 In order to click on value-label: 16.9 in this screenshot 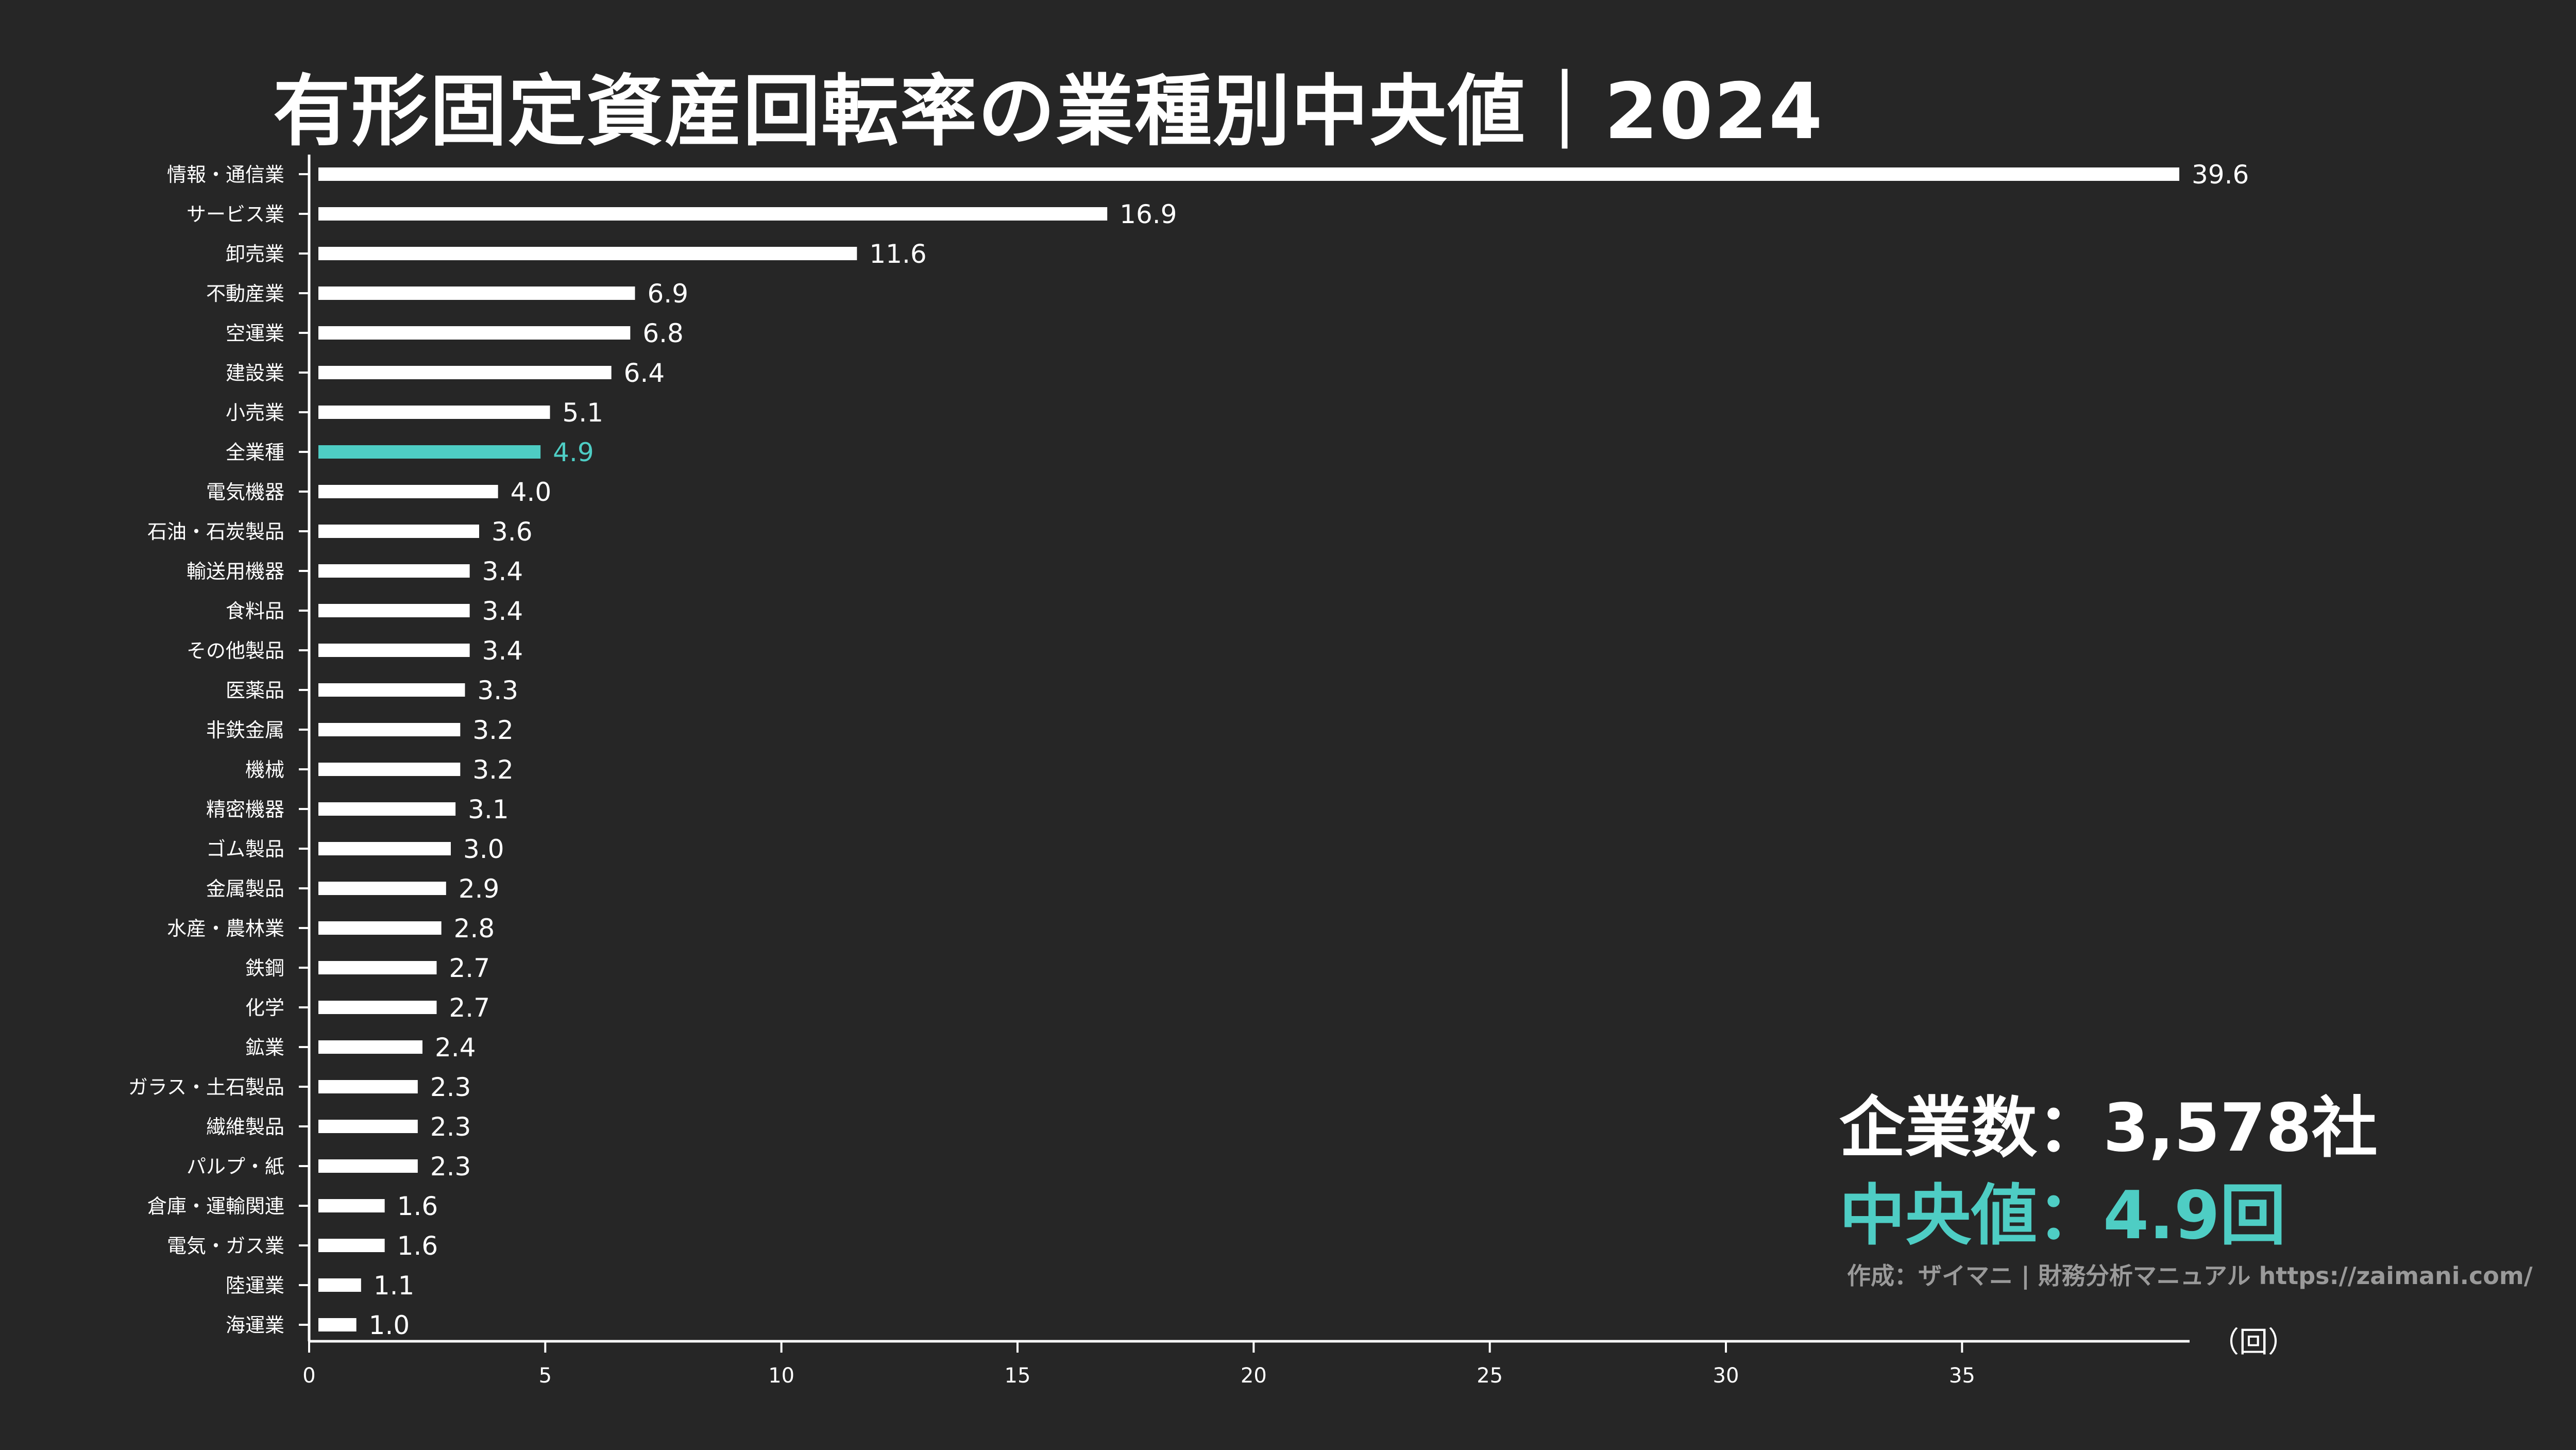, I will do `click(1148, 214)`.